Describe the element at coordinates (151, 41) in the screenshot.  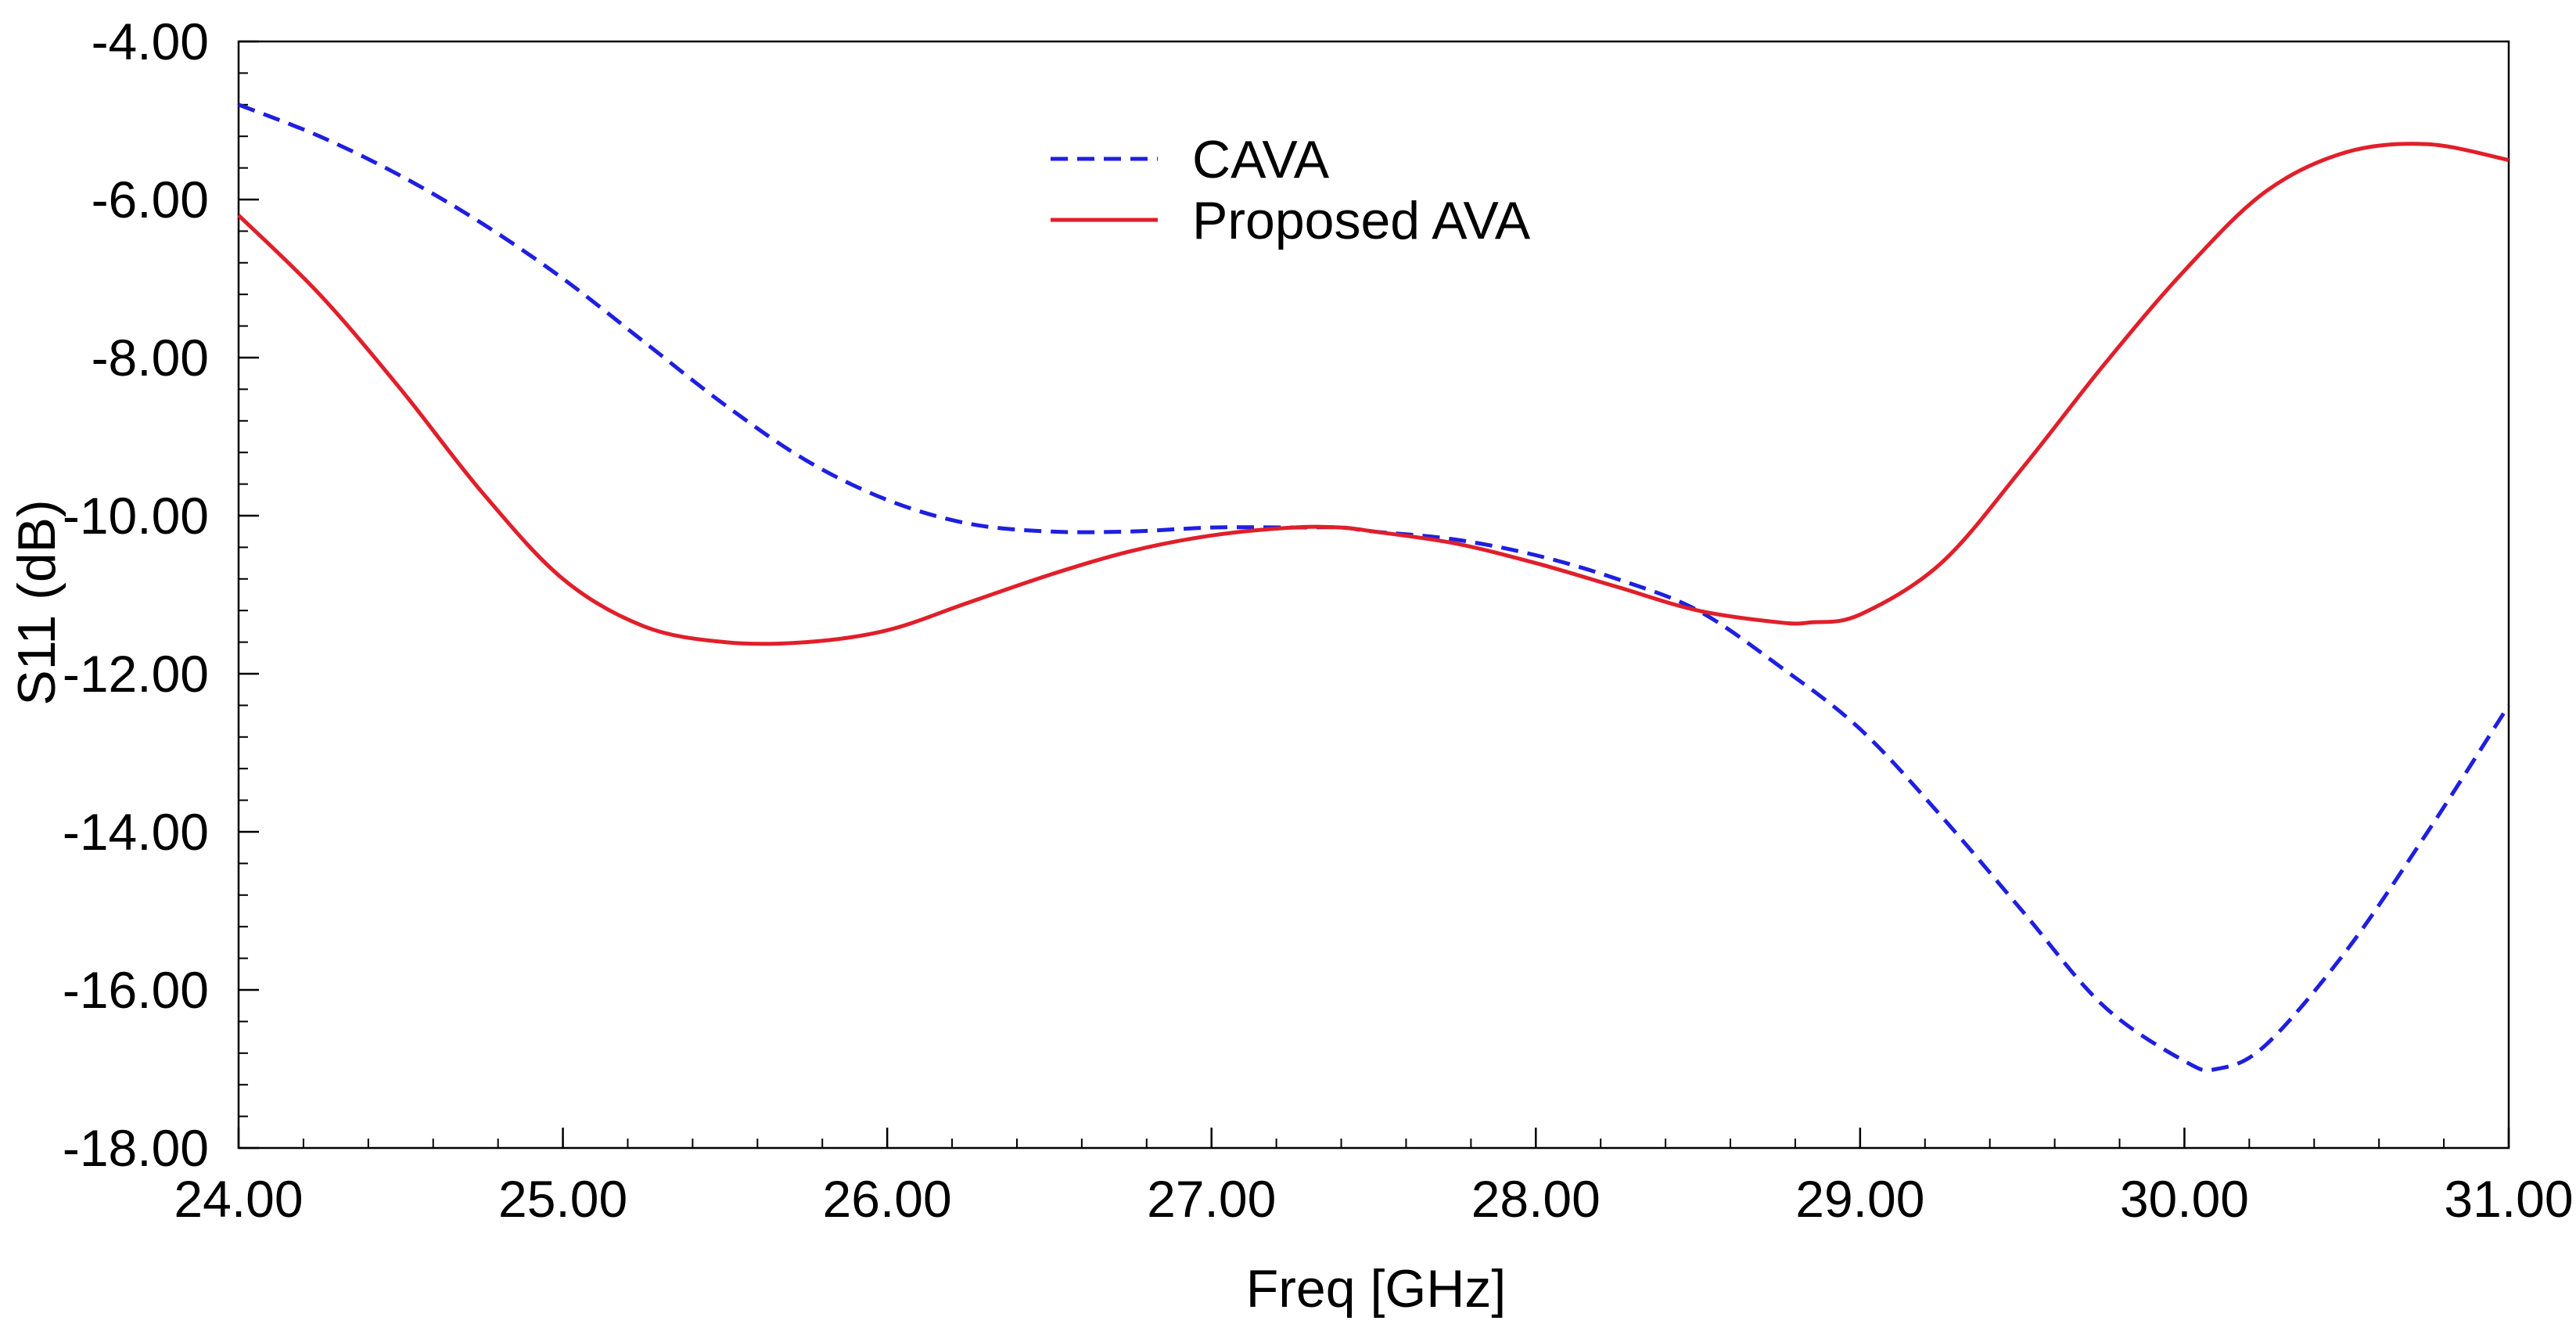
I see `y-tick-label: -4.00` at that location.